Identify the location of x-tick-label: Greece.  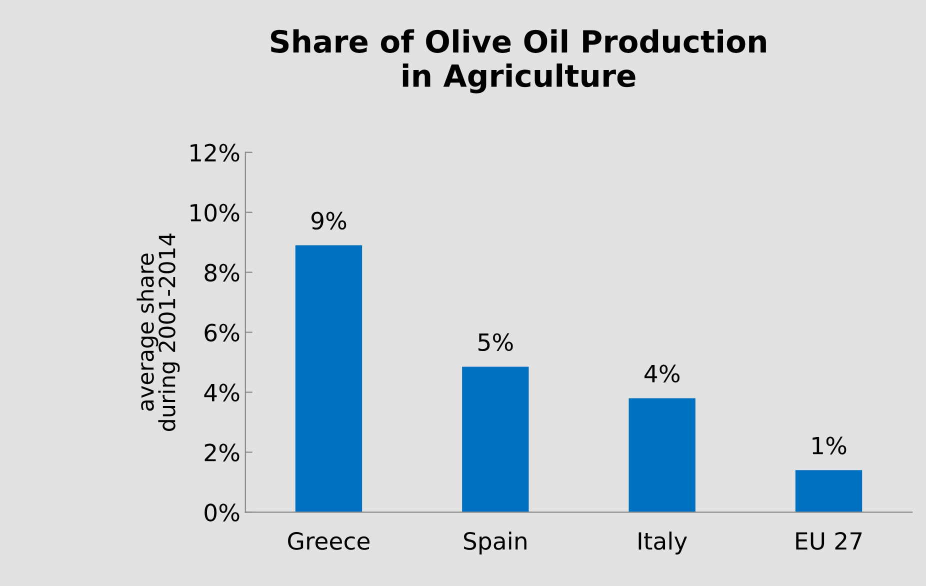
(329, 541).